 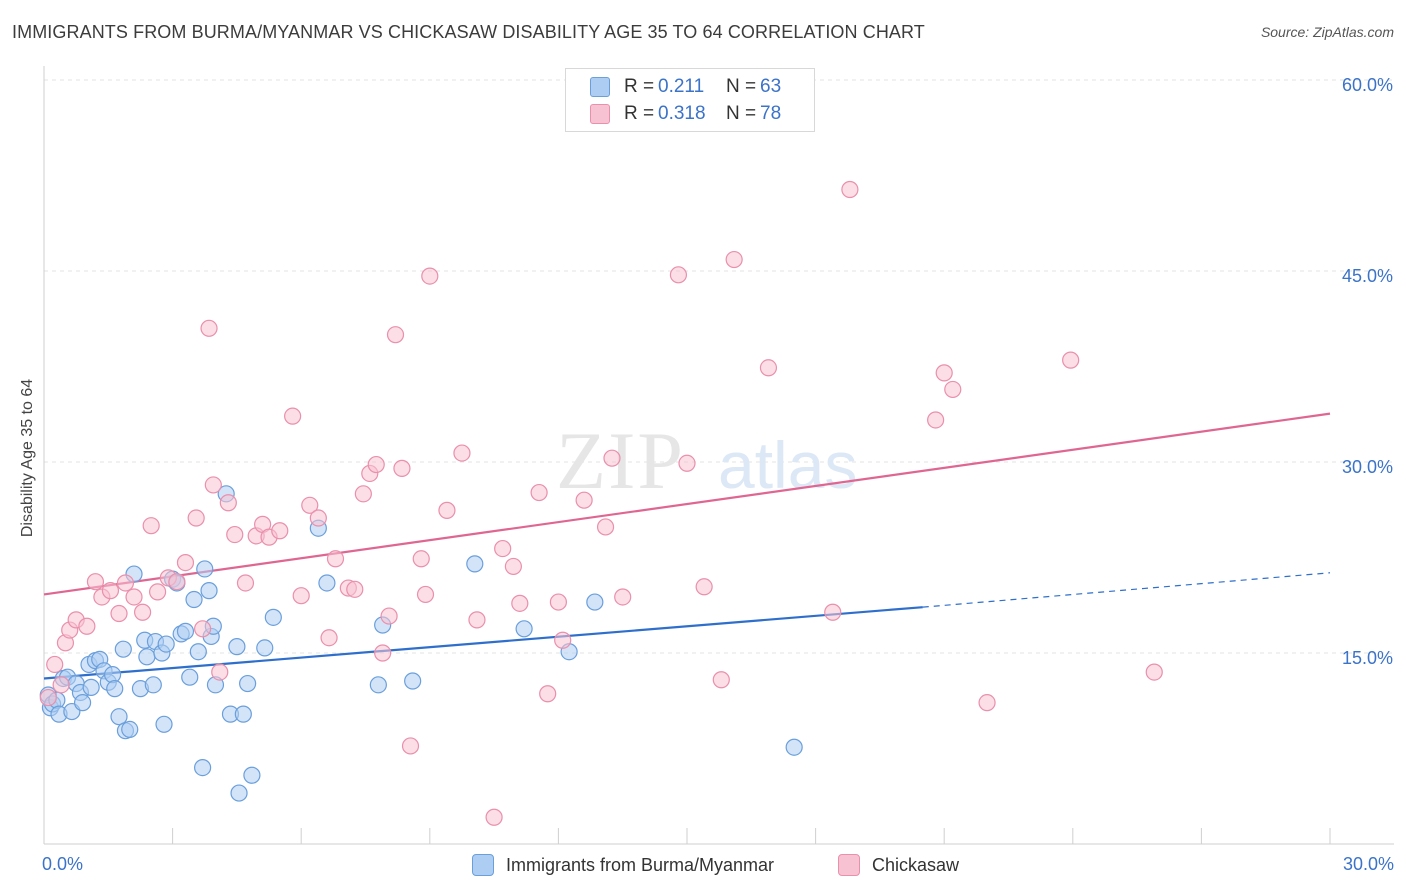 I want to click on y-tick-label: 60.0%, so click(x=1367, y=85).